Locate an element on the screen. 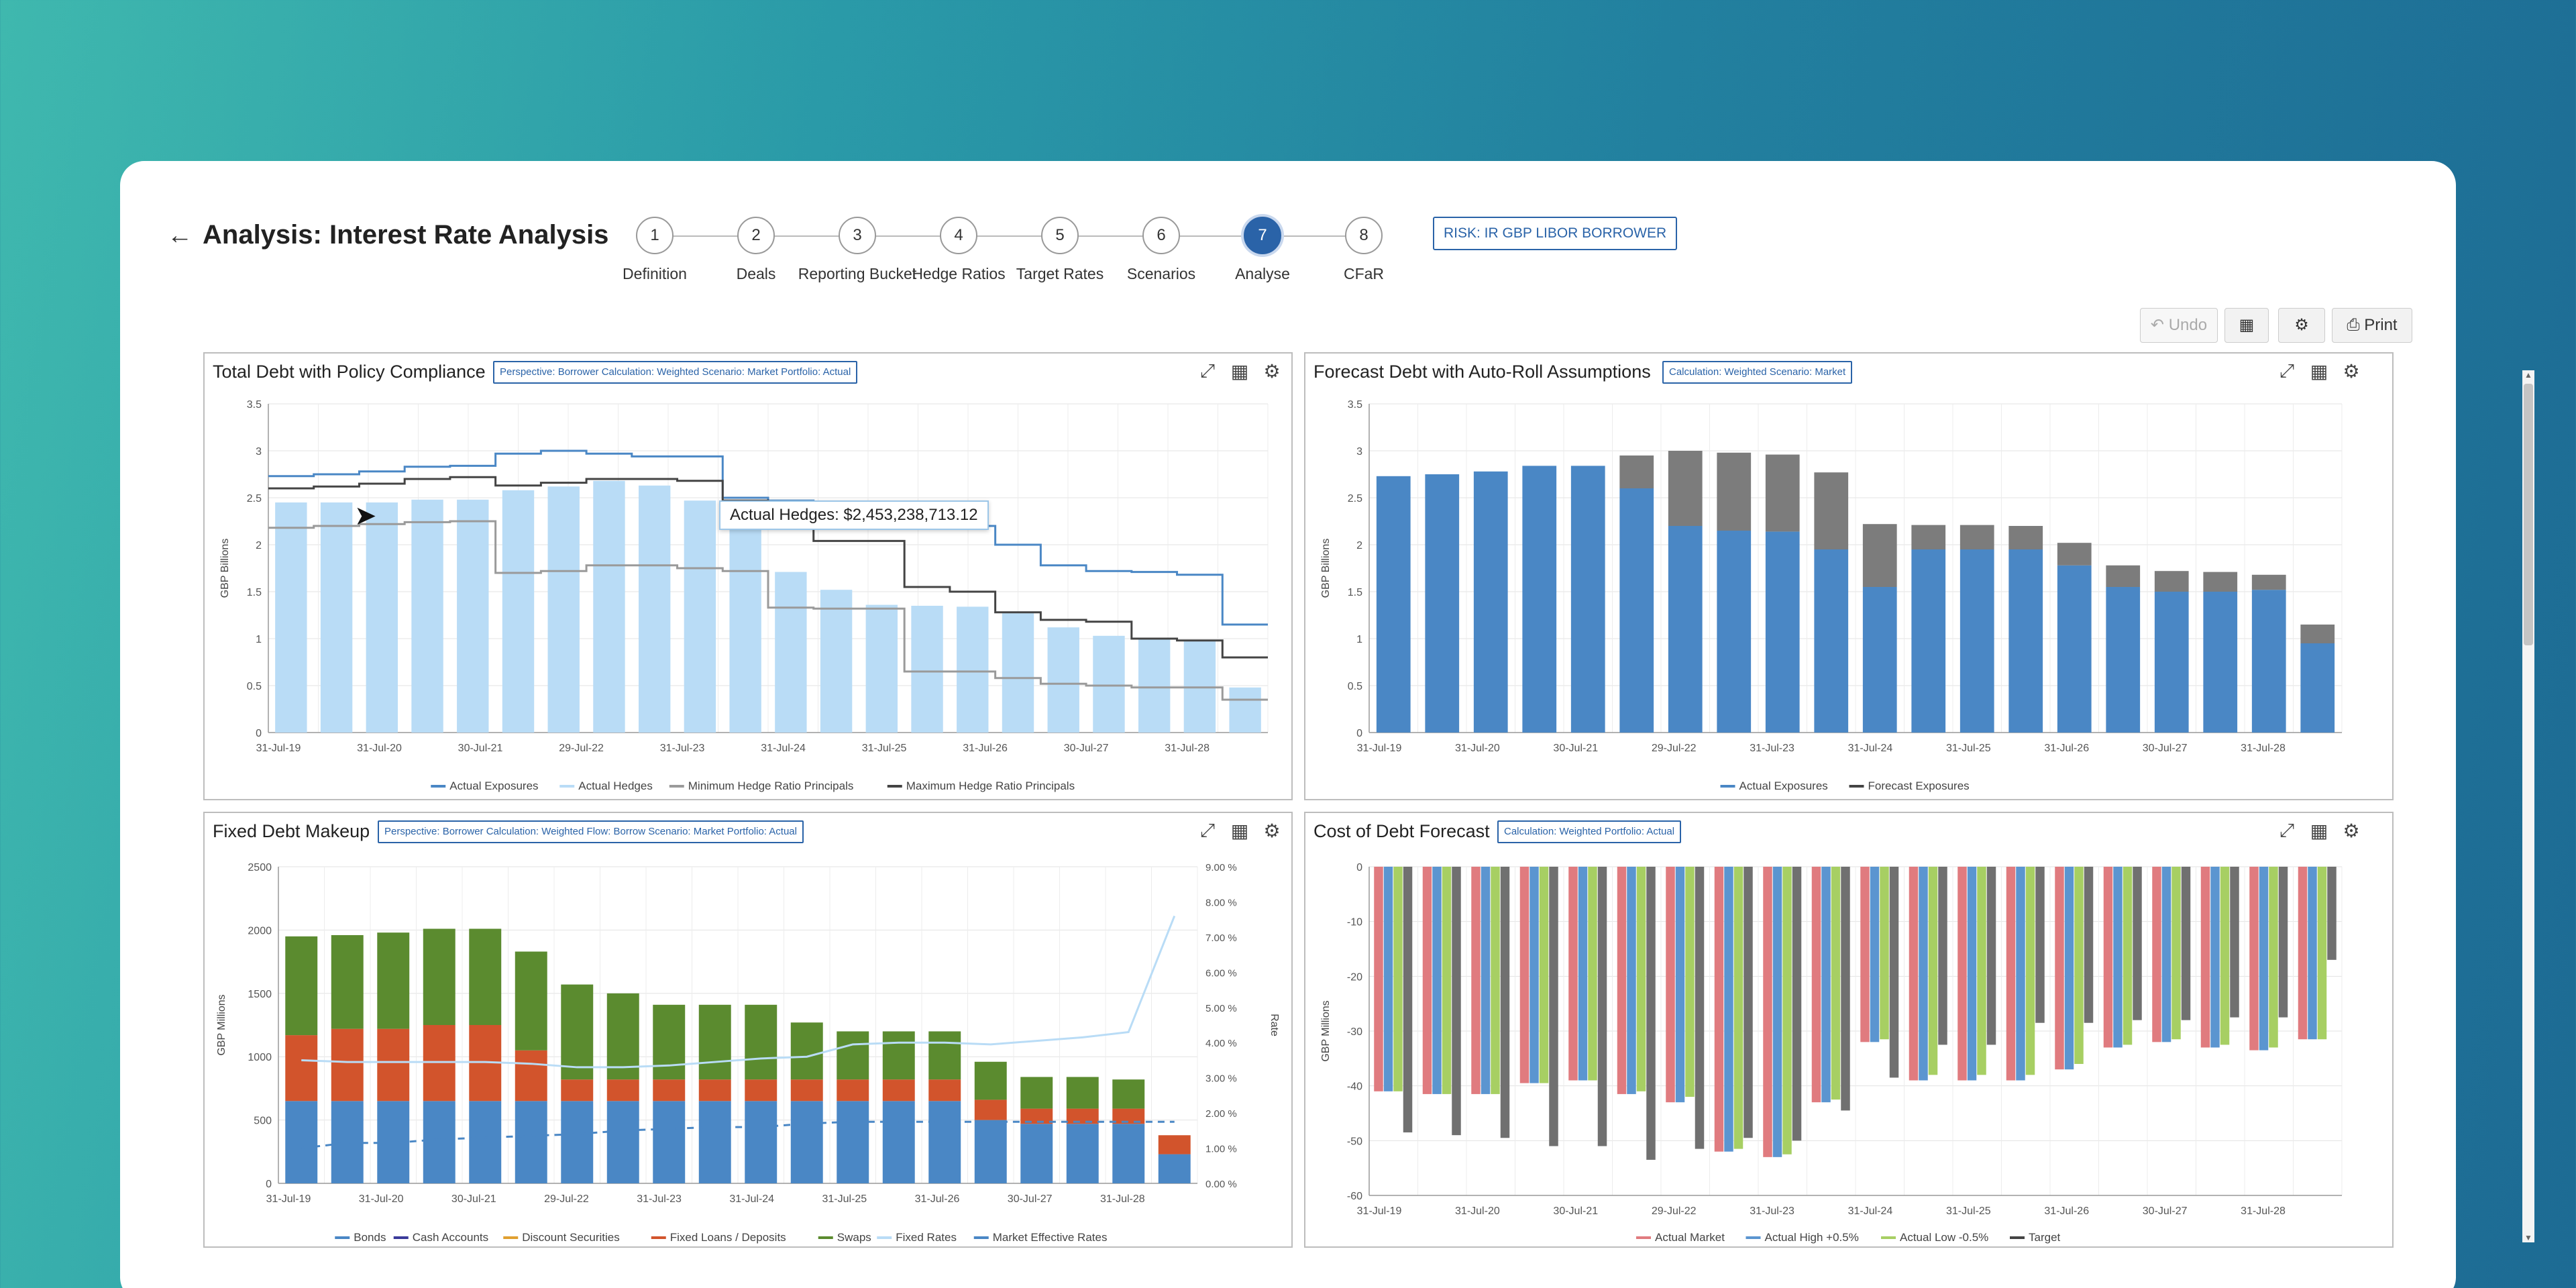 The width and height of the screenshot is (2576, 1288). undo-button: ↶ Undo is located at coordinates (2179, 325).